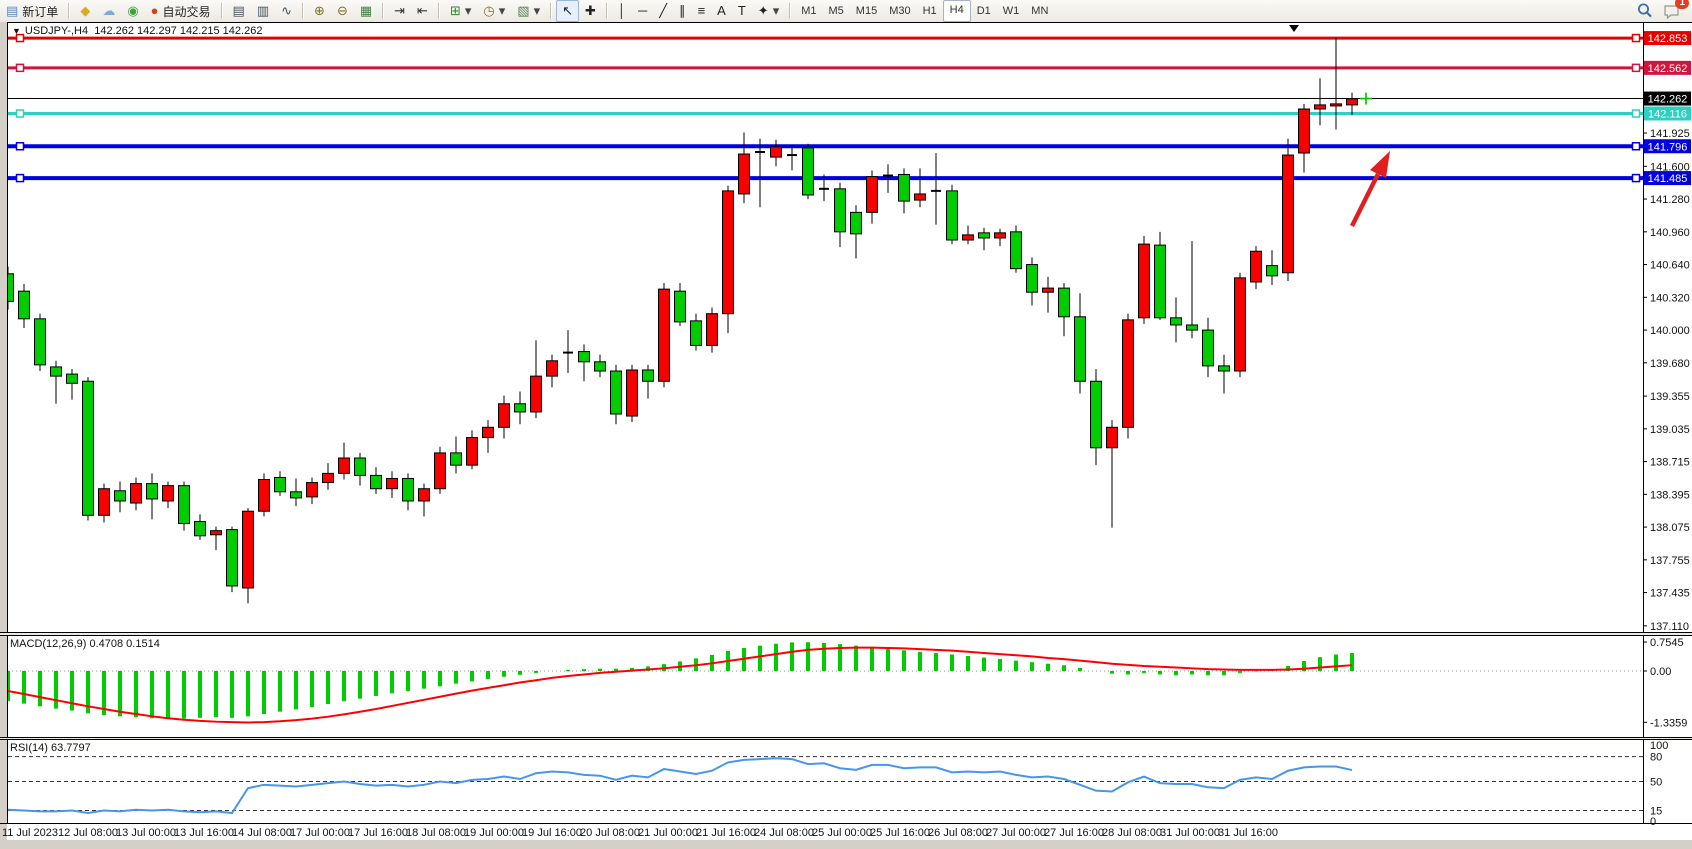 The height and width of the screenshot is (849, 1692). I want to click on text-label-icon: T, so click(741, 10).